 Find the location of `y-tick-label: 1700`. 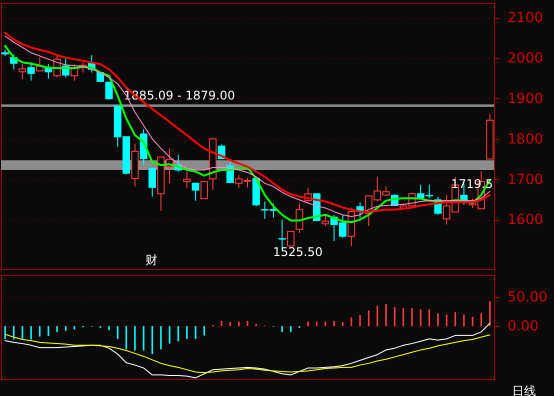

y-tick-label: 1700 is located at coordinates (526, 180).